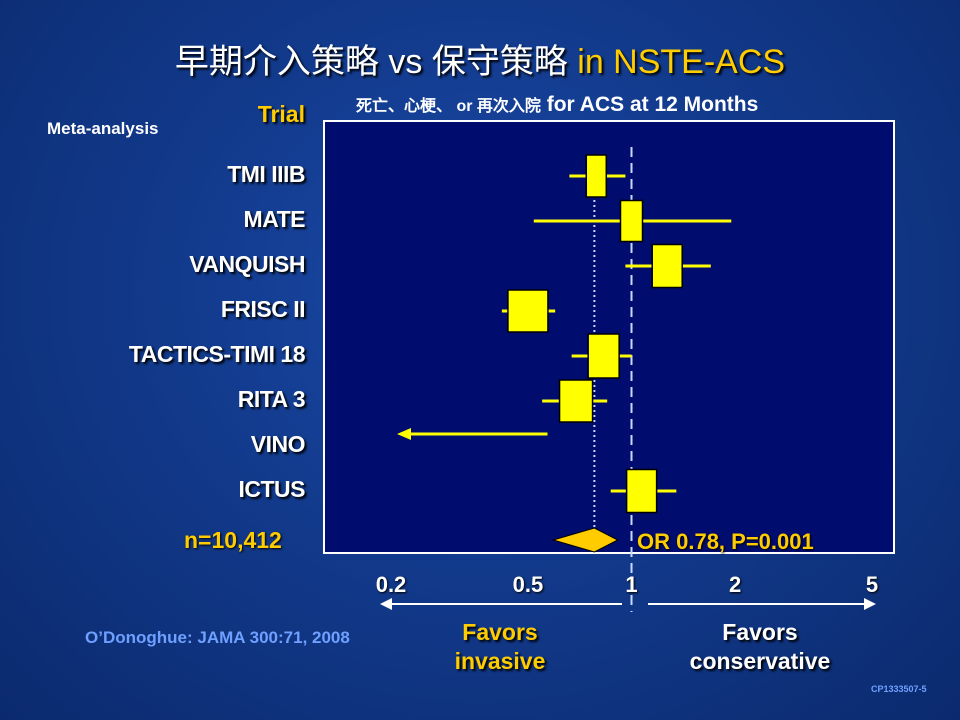  Describe the element at coordinates (371, 62) in the screenshot. I see `title-main: 早期介入策略 vs 保守策略` at that location.